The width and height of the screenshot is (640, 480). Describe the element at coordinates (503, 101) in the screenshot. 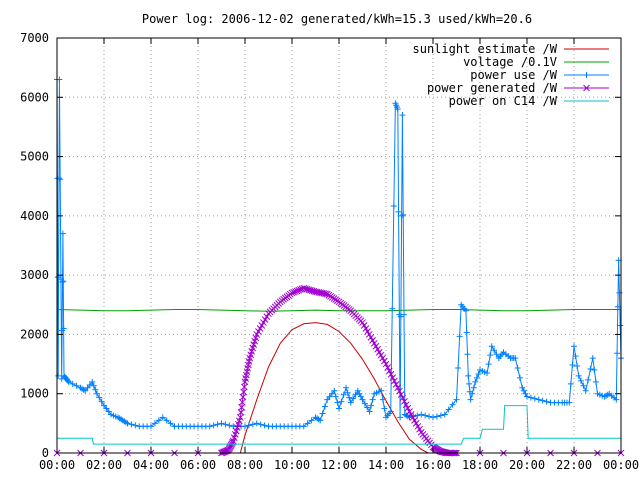

I see `legend-label: power on C14 /W` at that location.